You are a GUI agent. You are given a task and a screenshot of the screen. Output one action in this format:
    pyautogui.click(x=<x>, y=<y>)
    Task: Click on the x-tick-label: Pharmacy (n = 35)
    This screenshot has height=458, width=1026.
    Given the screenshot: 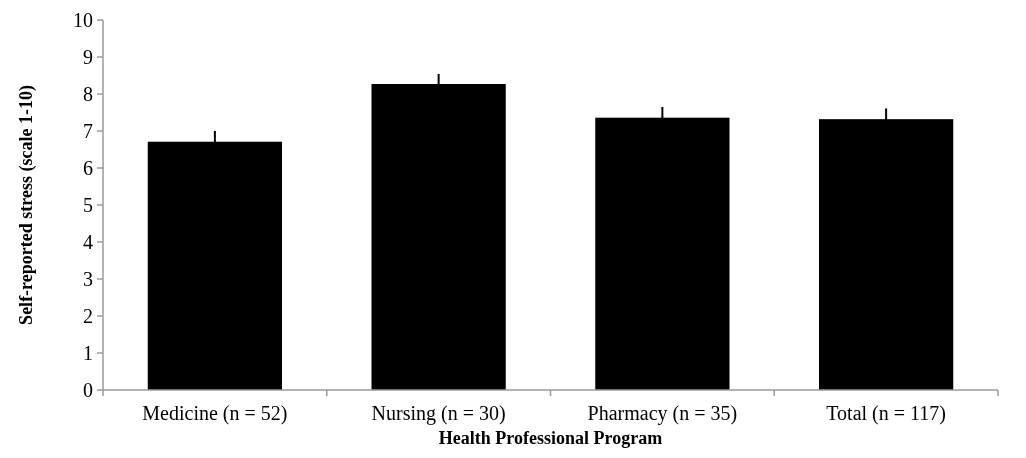 What is the action you would take?
    pyautogui.click(x=662, y=413)
    